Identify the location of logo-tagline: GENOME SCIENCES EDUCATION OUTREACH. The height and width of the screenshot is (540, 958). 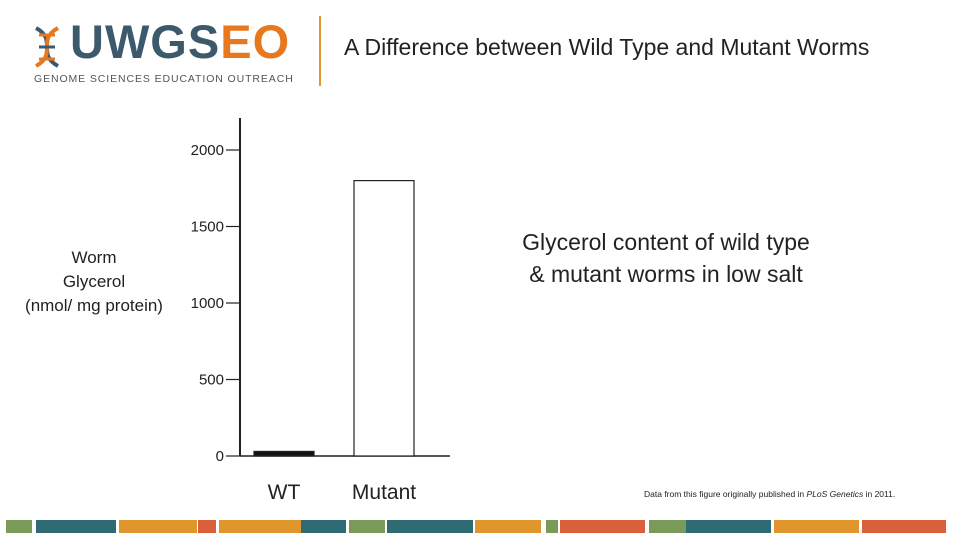
(164, 79).